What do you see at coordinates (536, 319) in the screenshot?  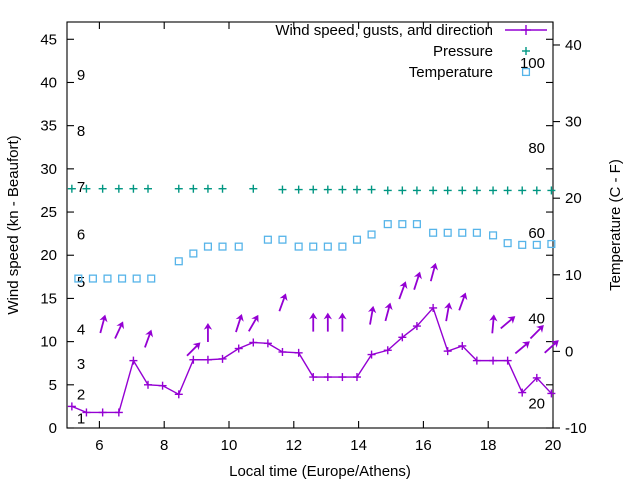 I see `fahrenheit-label: 40` at bounding box center [536, 319].